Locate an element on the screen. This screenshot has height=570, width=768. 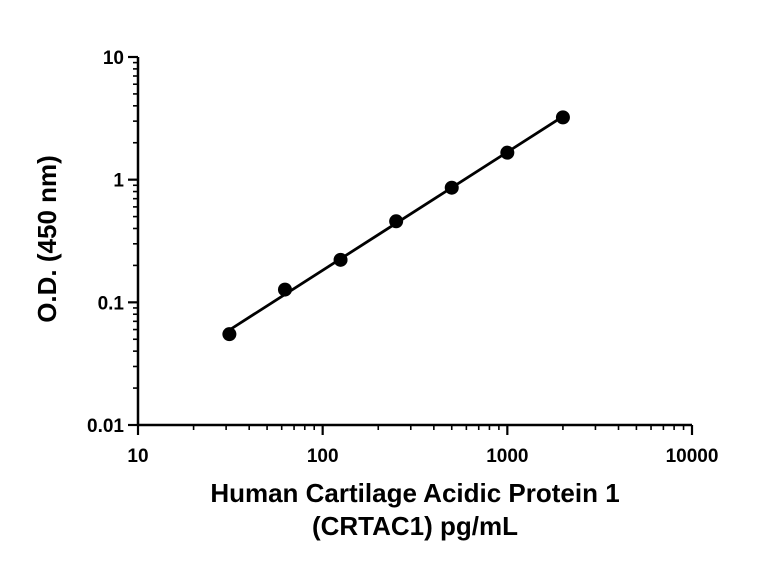
y-tick-label: 0.1 is located at coordinates (111, 303).